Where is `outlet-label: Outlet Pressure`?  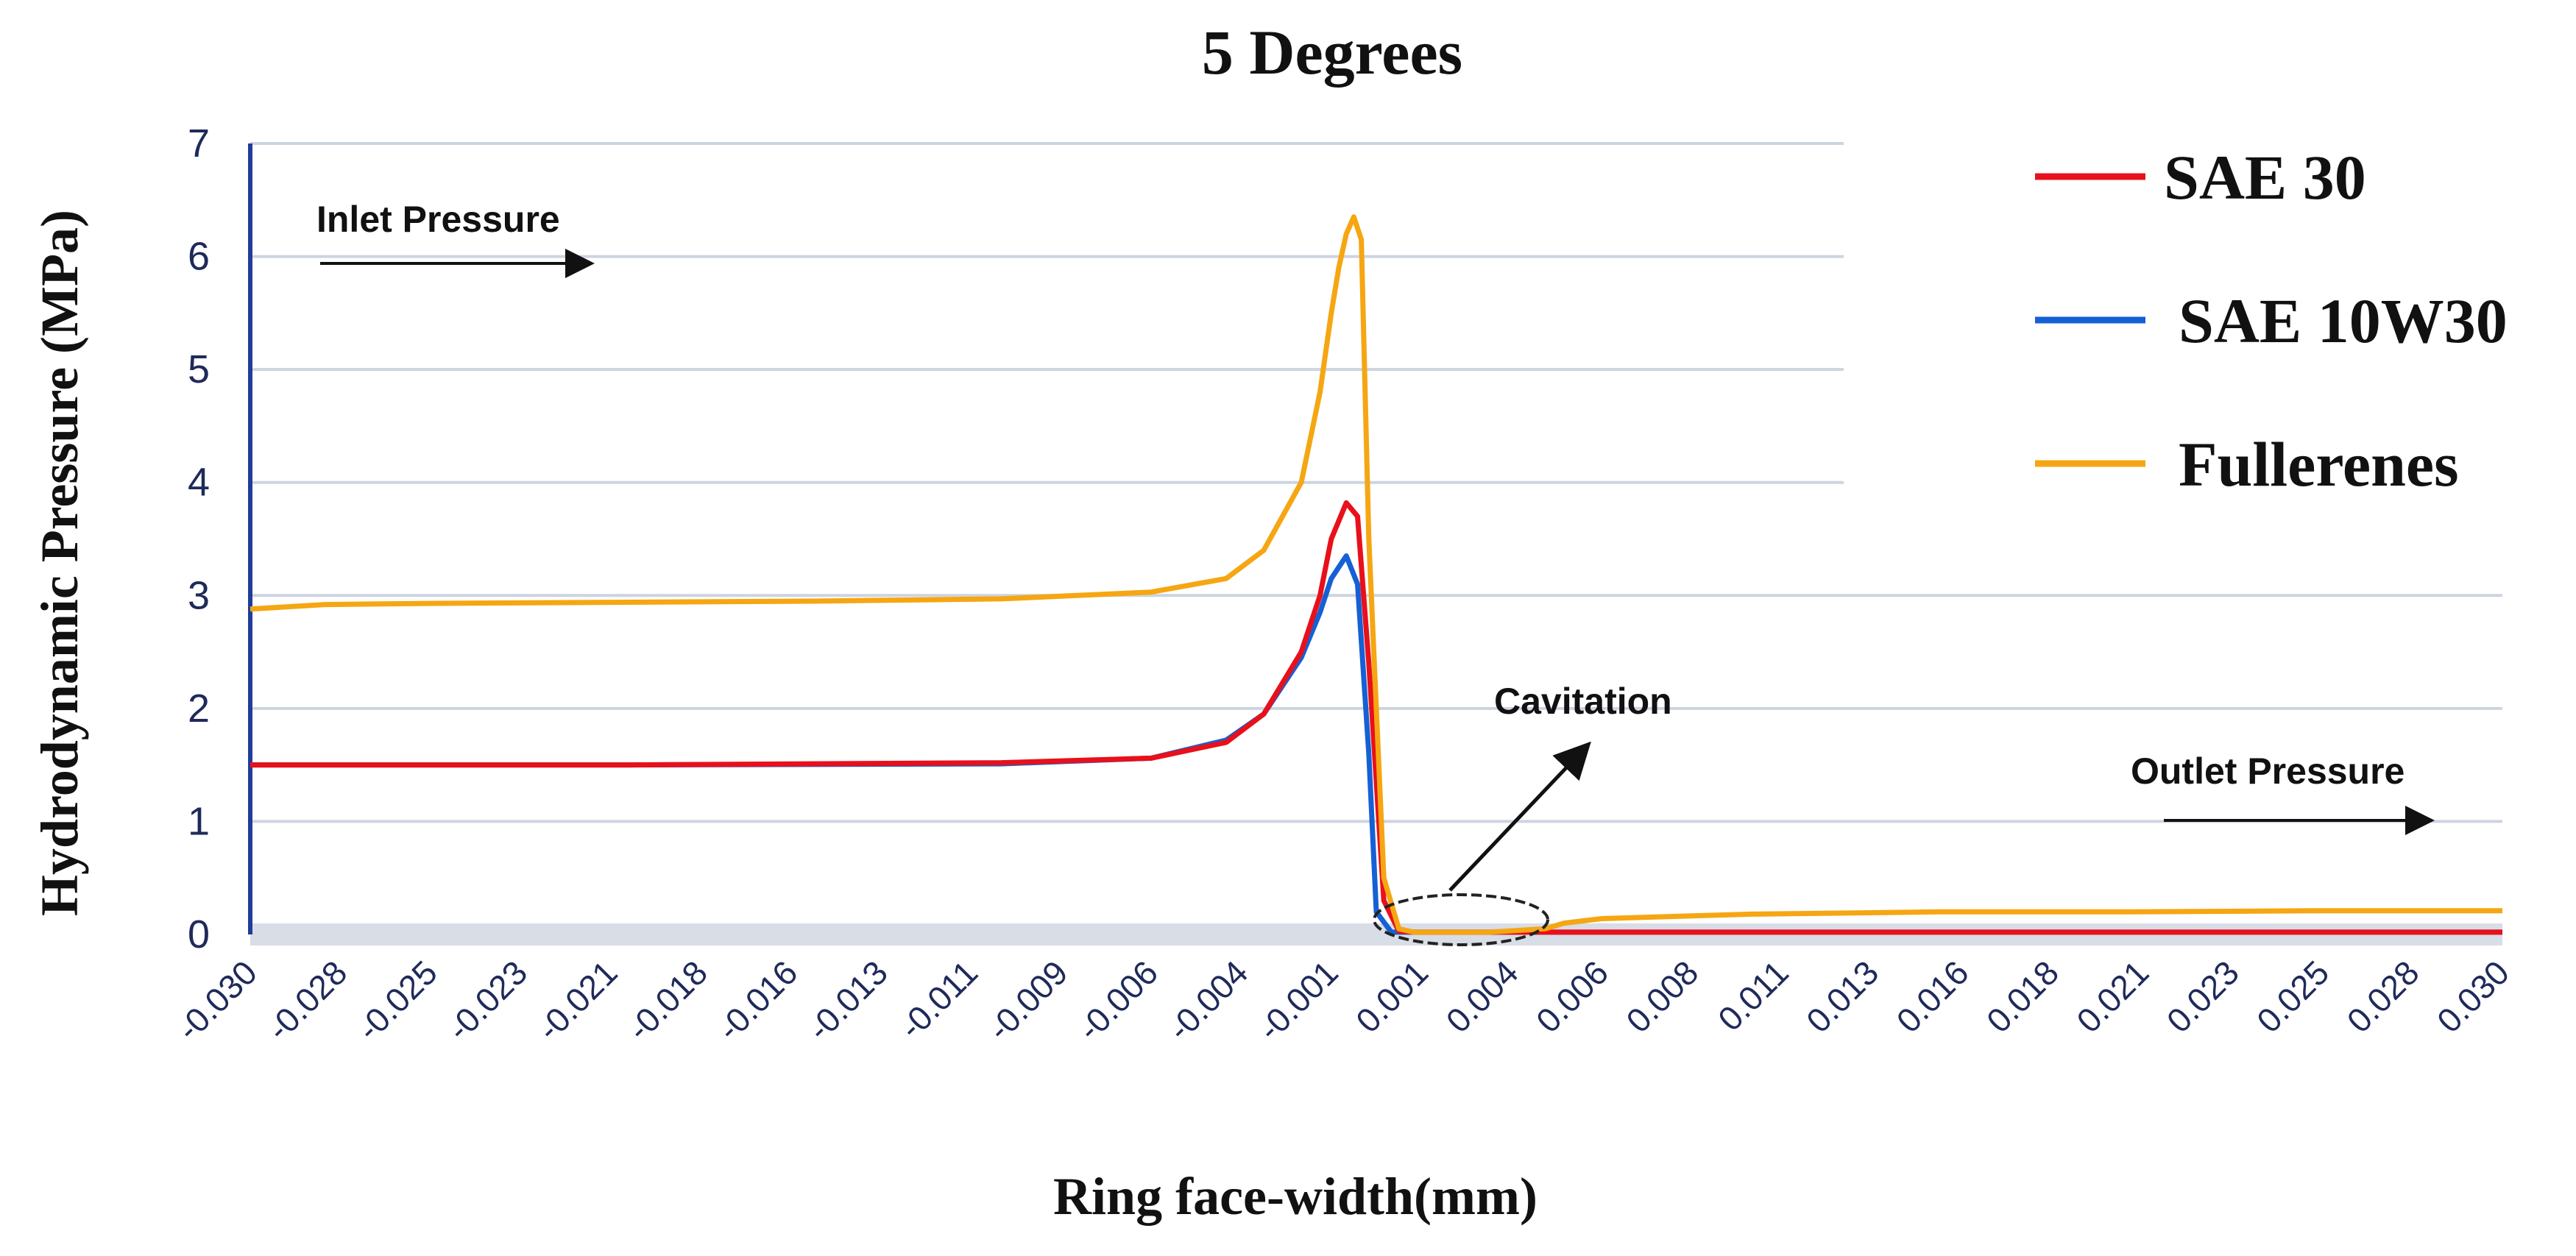
outlet-label: Outlet Pressure is located at coordinates (2268, 771).